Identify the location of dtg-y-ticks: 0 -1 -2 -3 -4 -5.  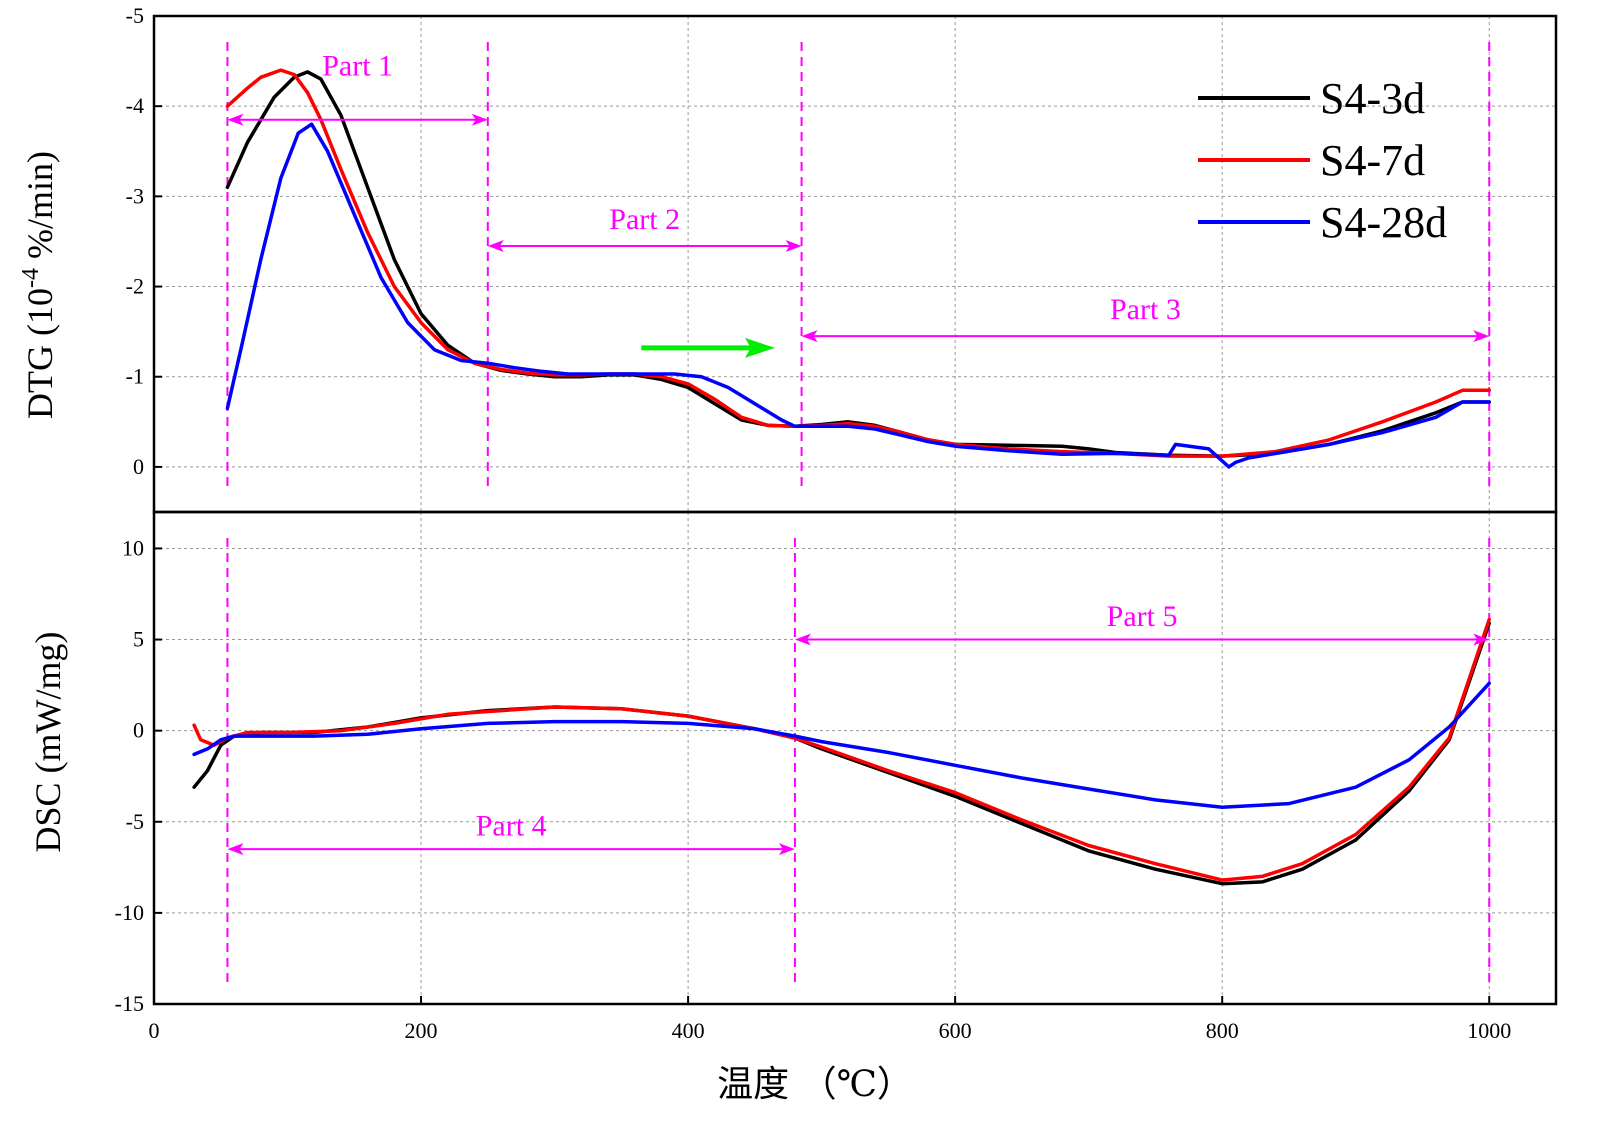
(144, 241).